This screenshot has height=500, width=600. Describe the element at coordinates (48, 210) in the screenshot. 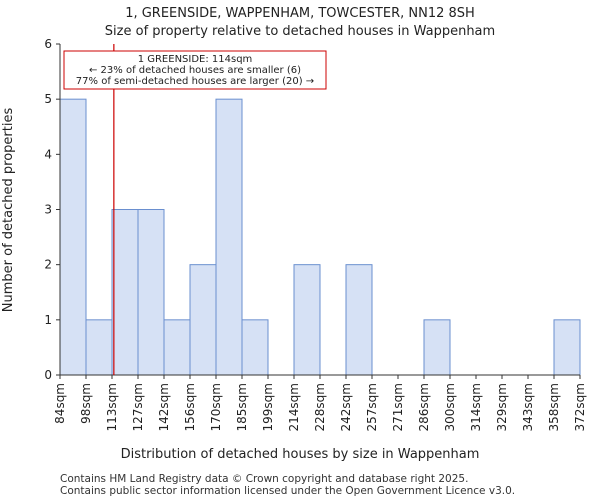

I see `y-tick-label: 3` at that location.